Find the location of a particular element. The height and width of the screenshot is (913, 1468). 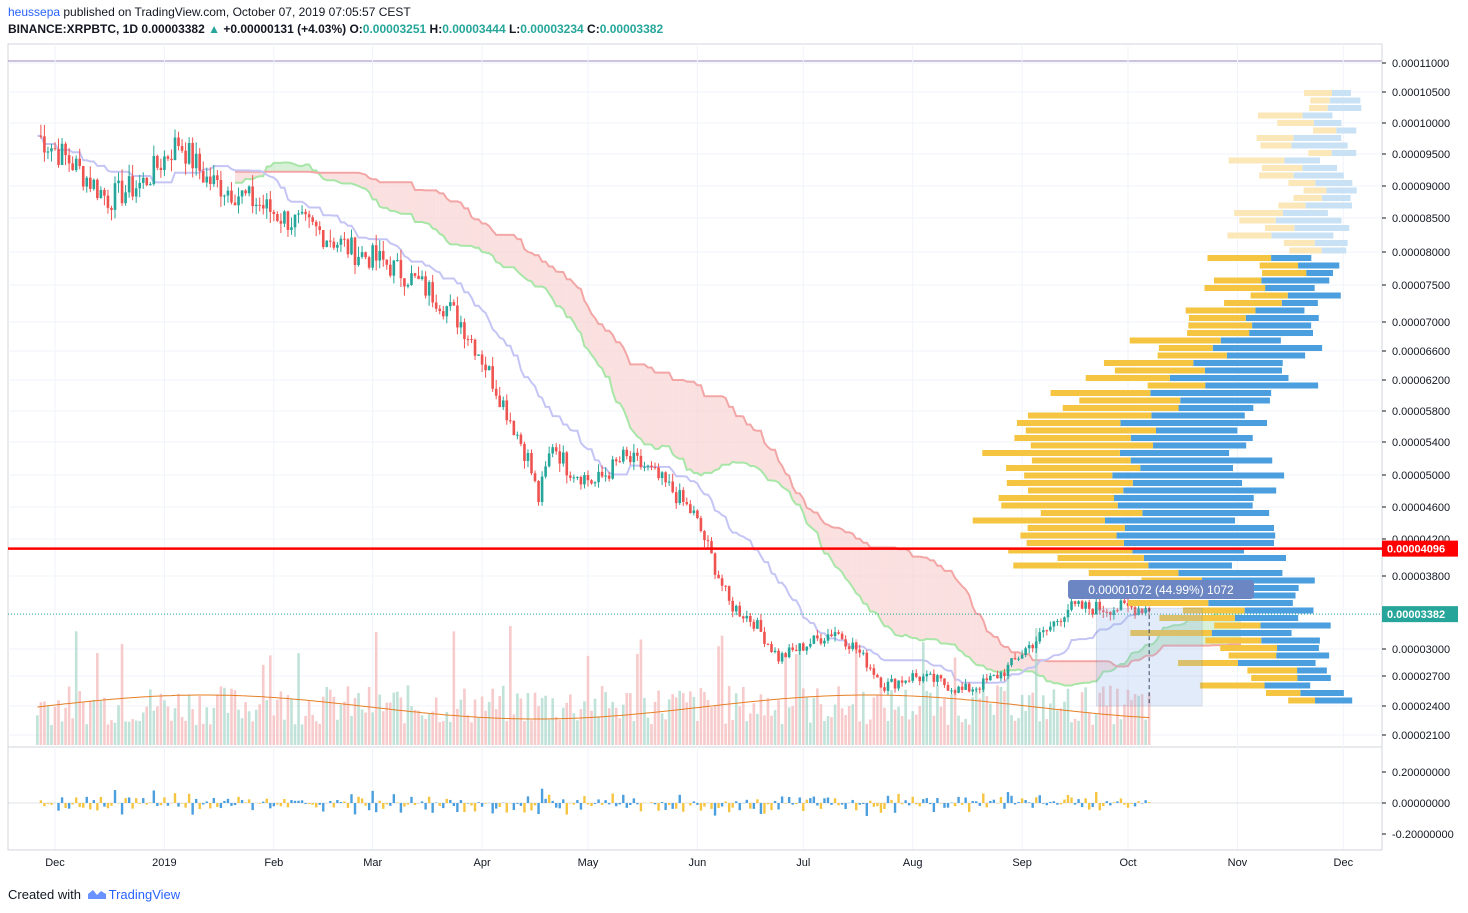

symbol-label: BINANCE:XRPBTC, 1D is located at coordinates (73, 29).